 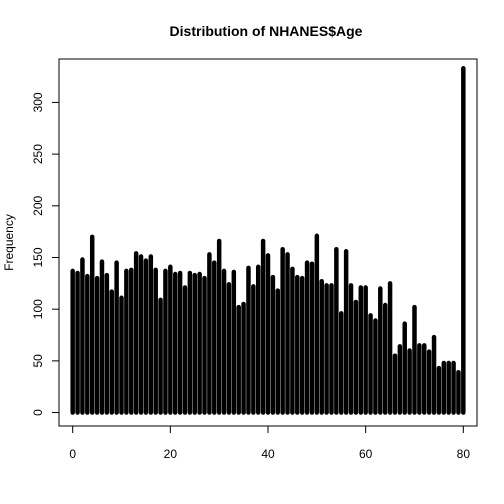 What do you see at coordinates (266, 31) in the screenshot?
I see `chart-title: Distribution of NHANES$Age` at bounding box center [266, 31].